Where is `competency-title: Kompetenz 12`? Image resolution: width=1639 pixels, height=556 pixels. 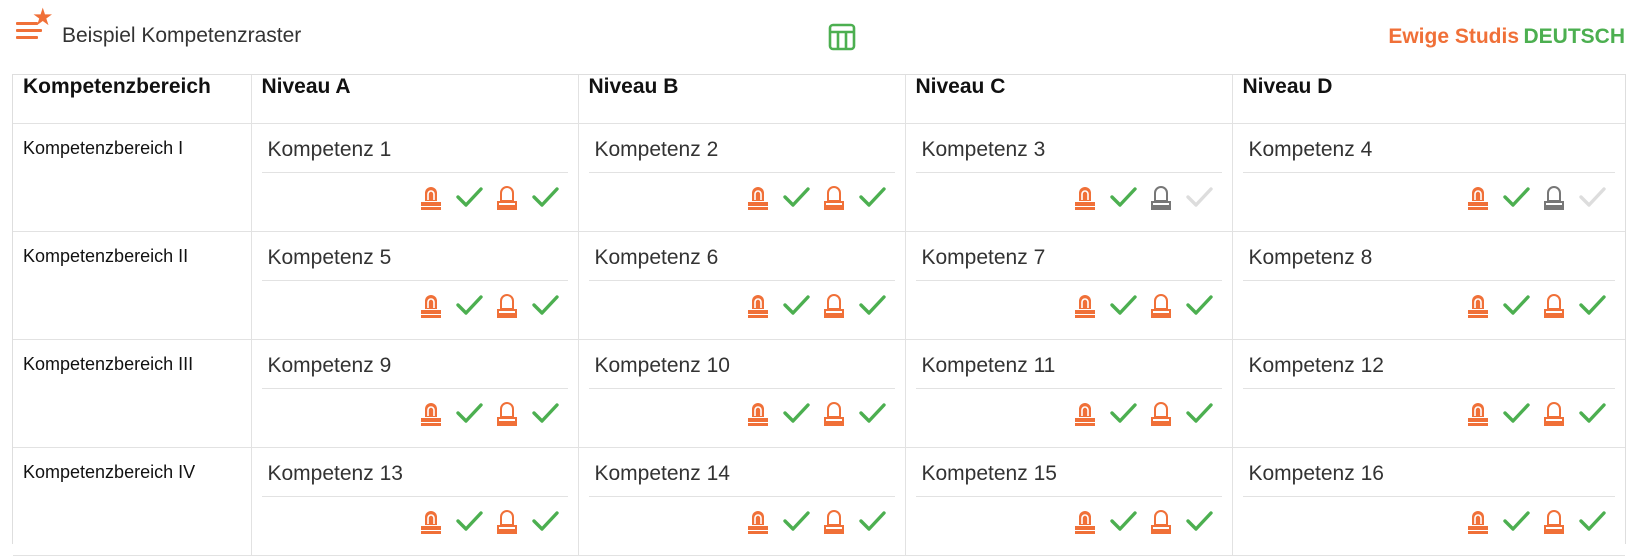
competency-title: Kompetenz 12 is located at coordinates (1428, 369).